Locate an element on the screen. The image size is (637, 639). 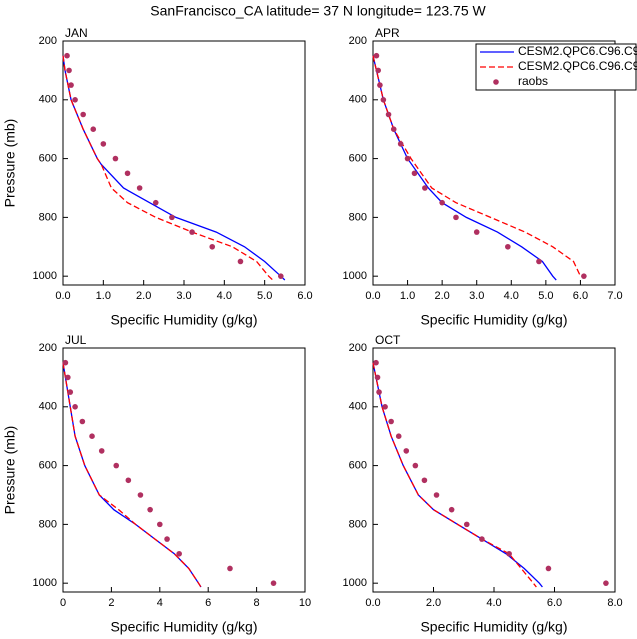
panel-title: APR is located at coordinates (387, 33).